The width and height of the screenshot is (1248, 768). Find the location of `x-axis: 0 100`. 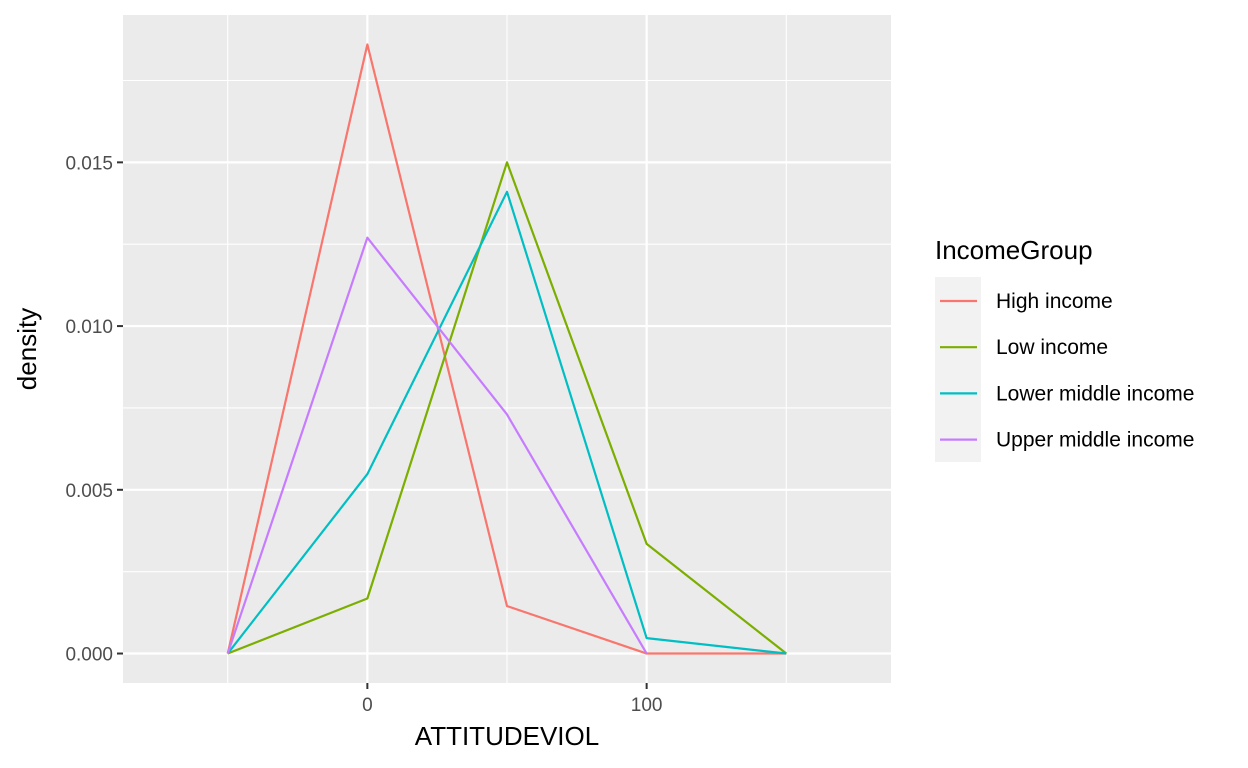

x-axis: 0 100 is located at coordinates (512, 699).